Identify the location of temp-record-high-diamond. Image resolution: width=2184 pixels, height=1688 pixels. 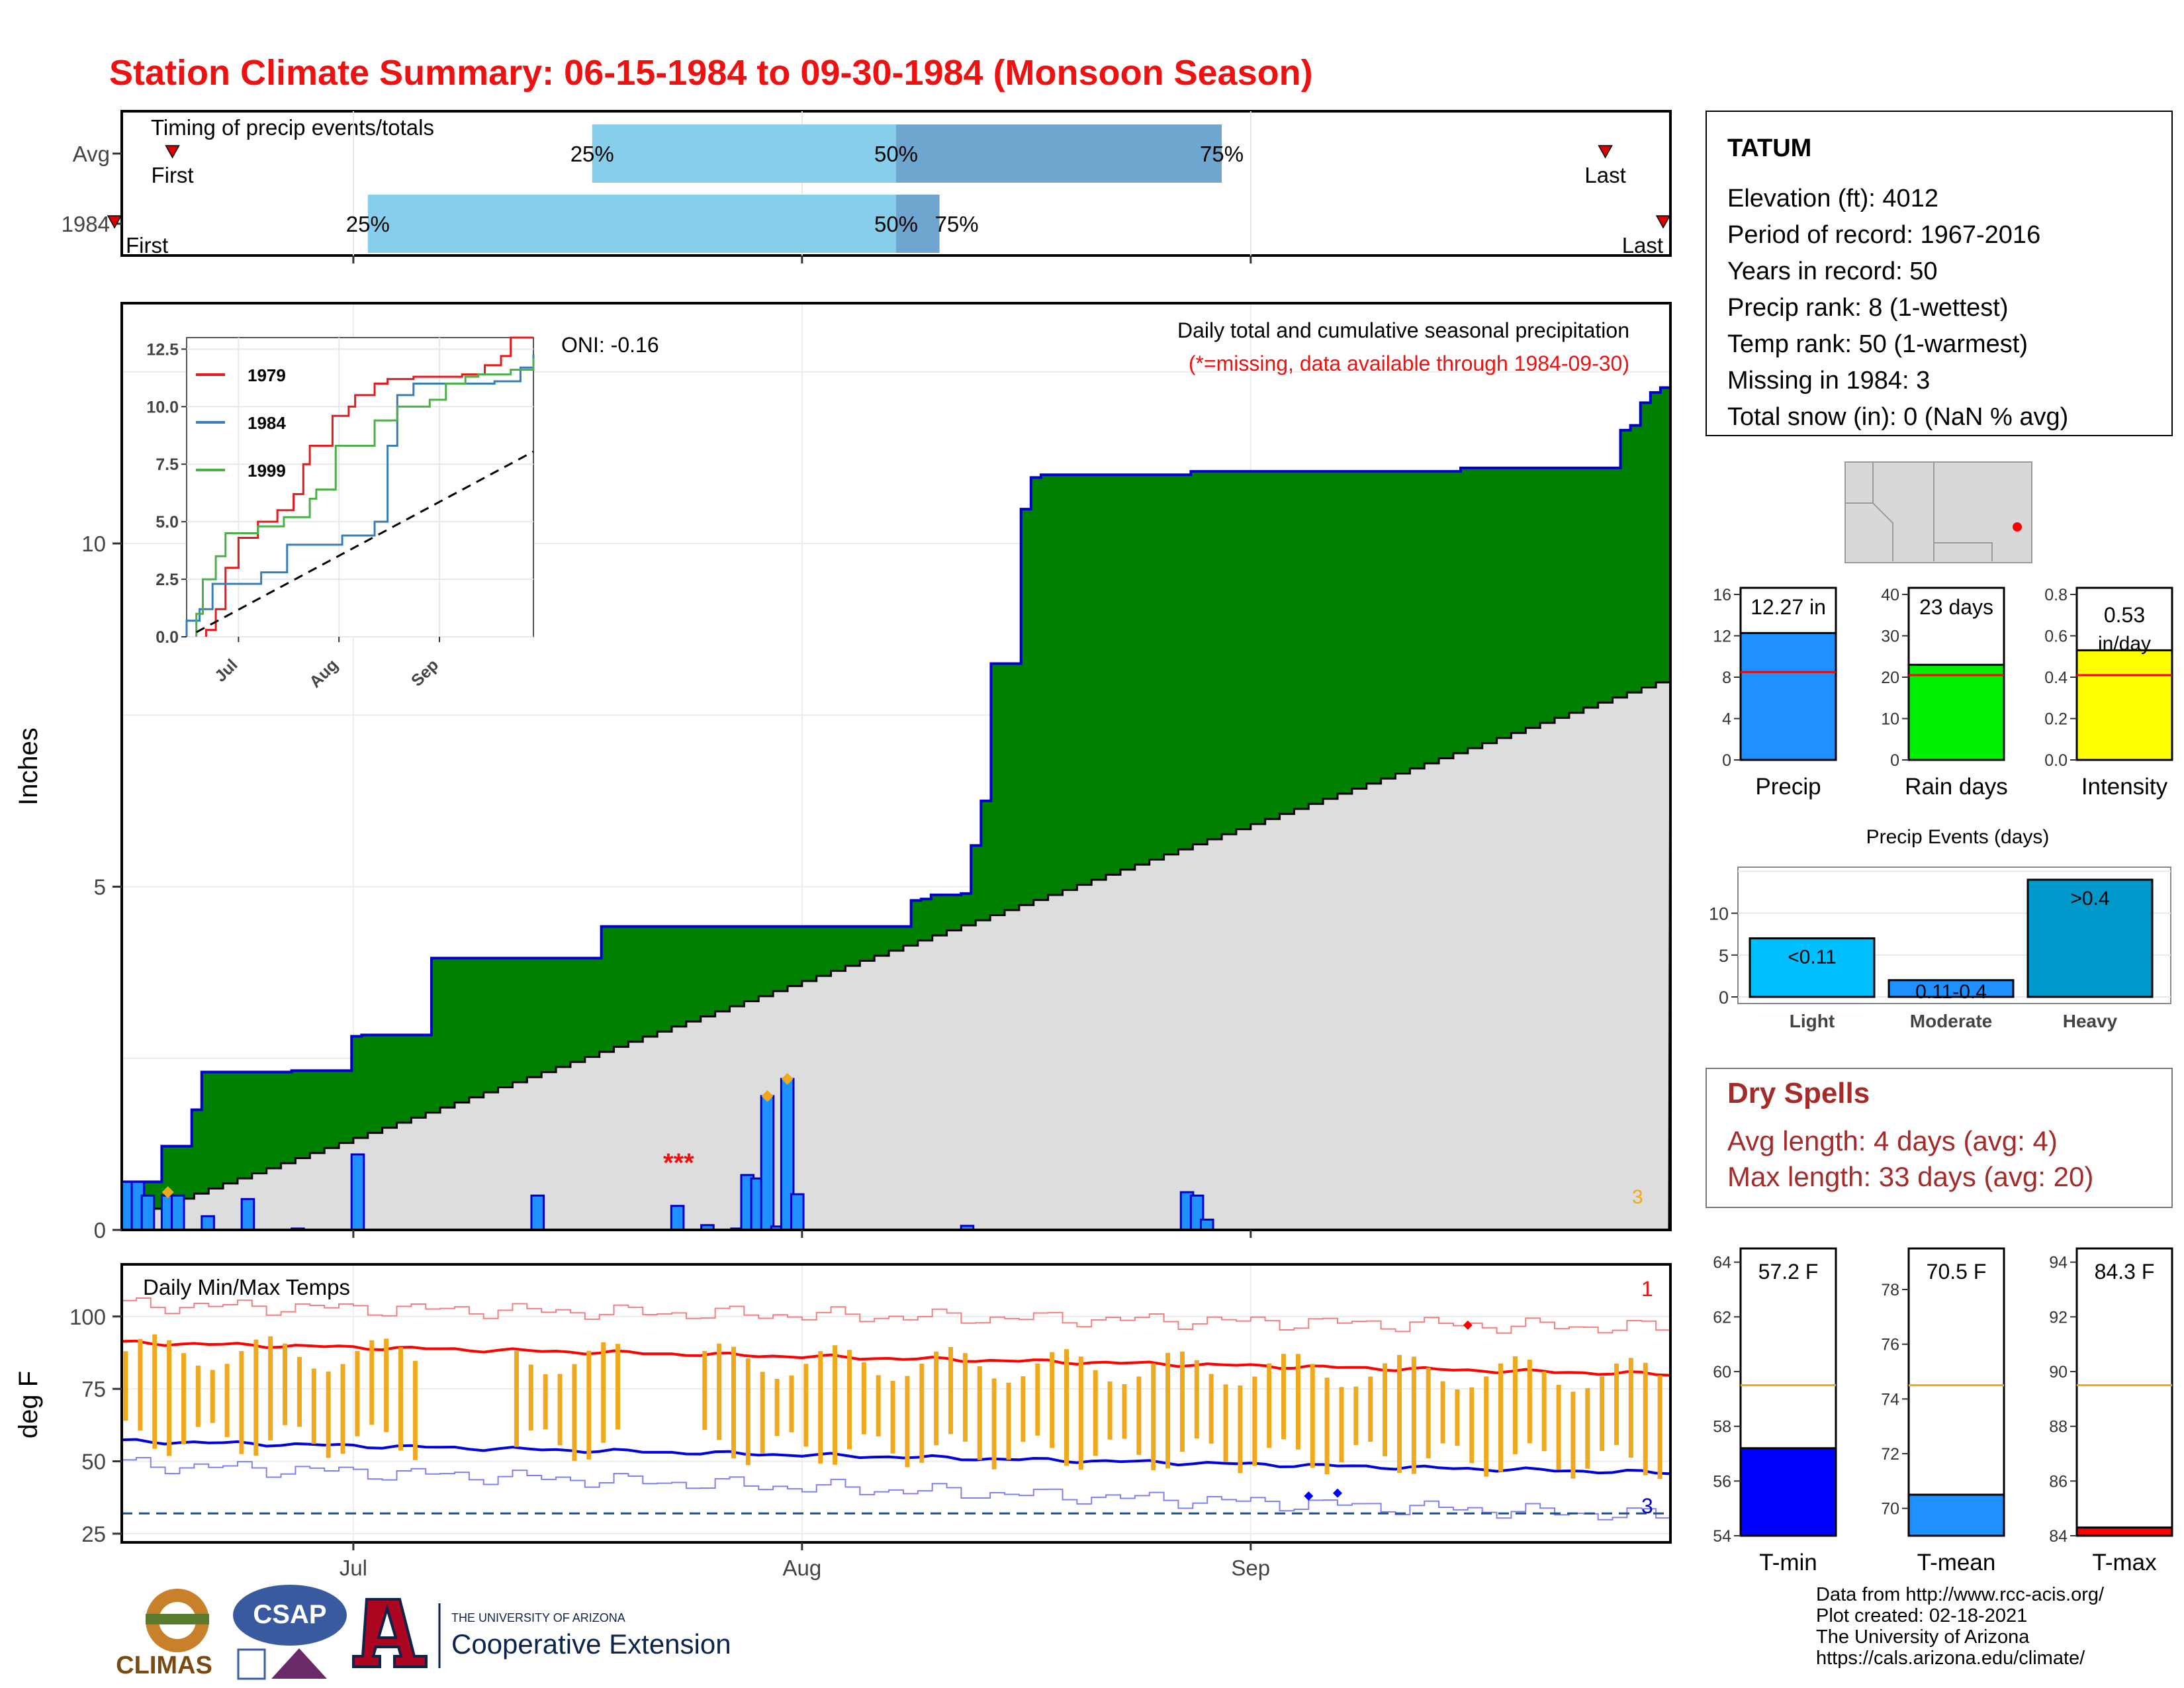
(1468, 1325).